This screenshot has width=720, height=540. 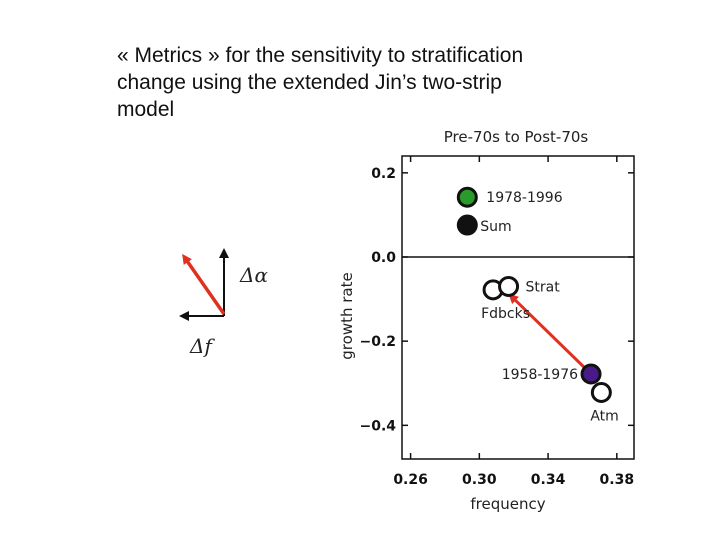 I want to click on strat-arrow, so click(x=550, y=334).